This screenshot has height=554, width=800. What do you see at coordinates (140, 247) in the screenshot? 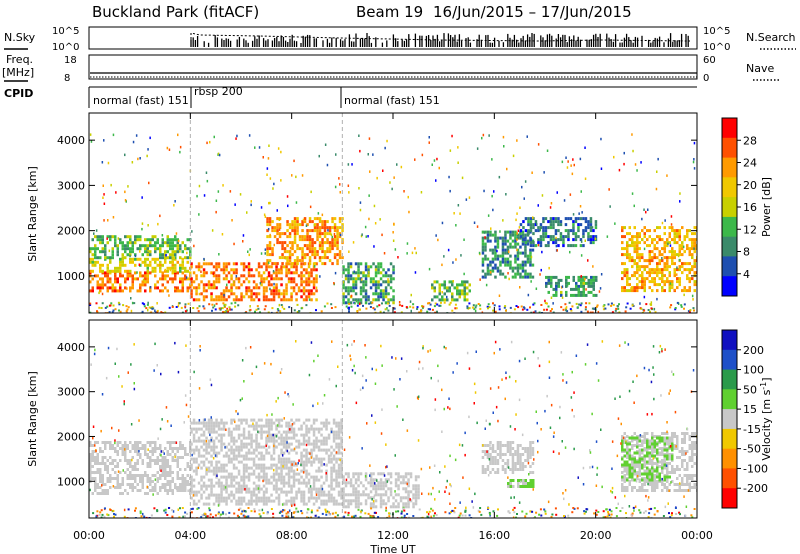
I see `heatmap-region` at bounding box center [140, 247].